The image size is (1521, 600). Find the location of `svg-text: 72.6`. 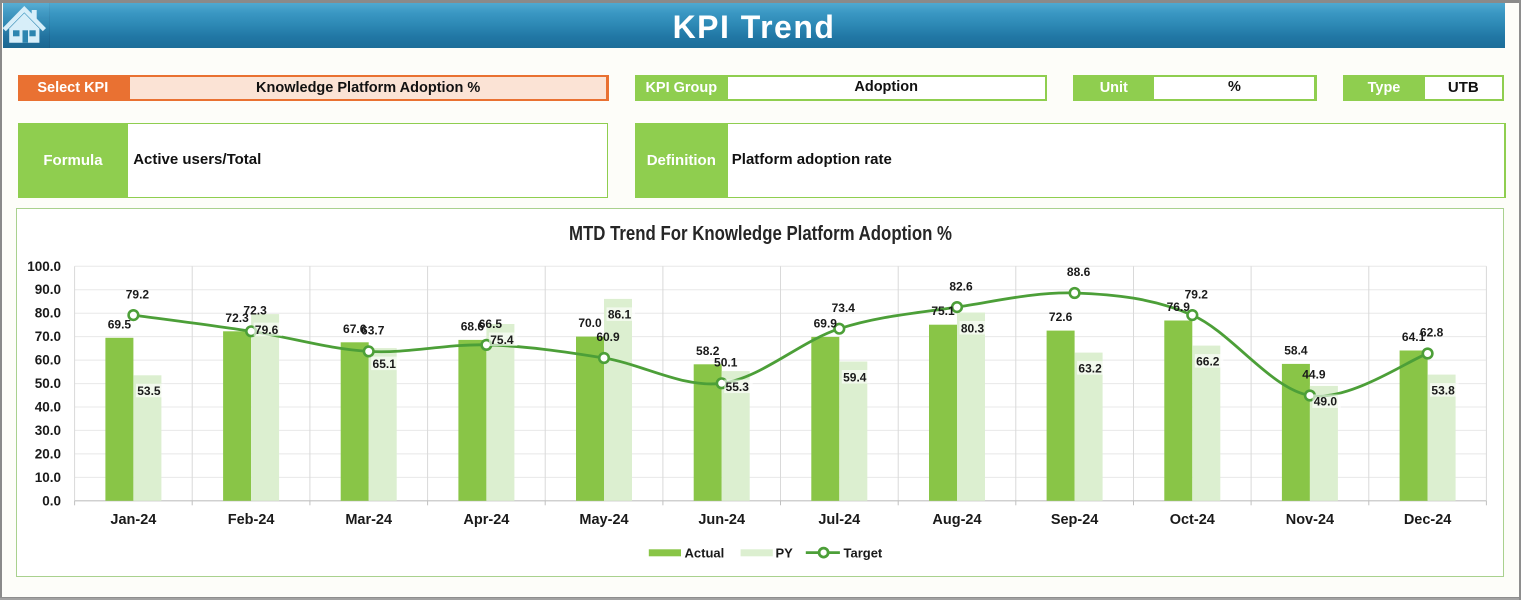

svg-text: 72.6 is located at coordinates (1061, 317).